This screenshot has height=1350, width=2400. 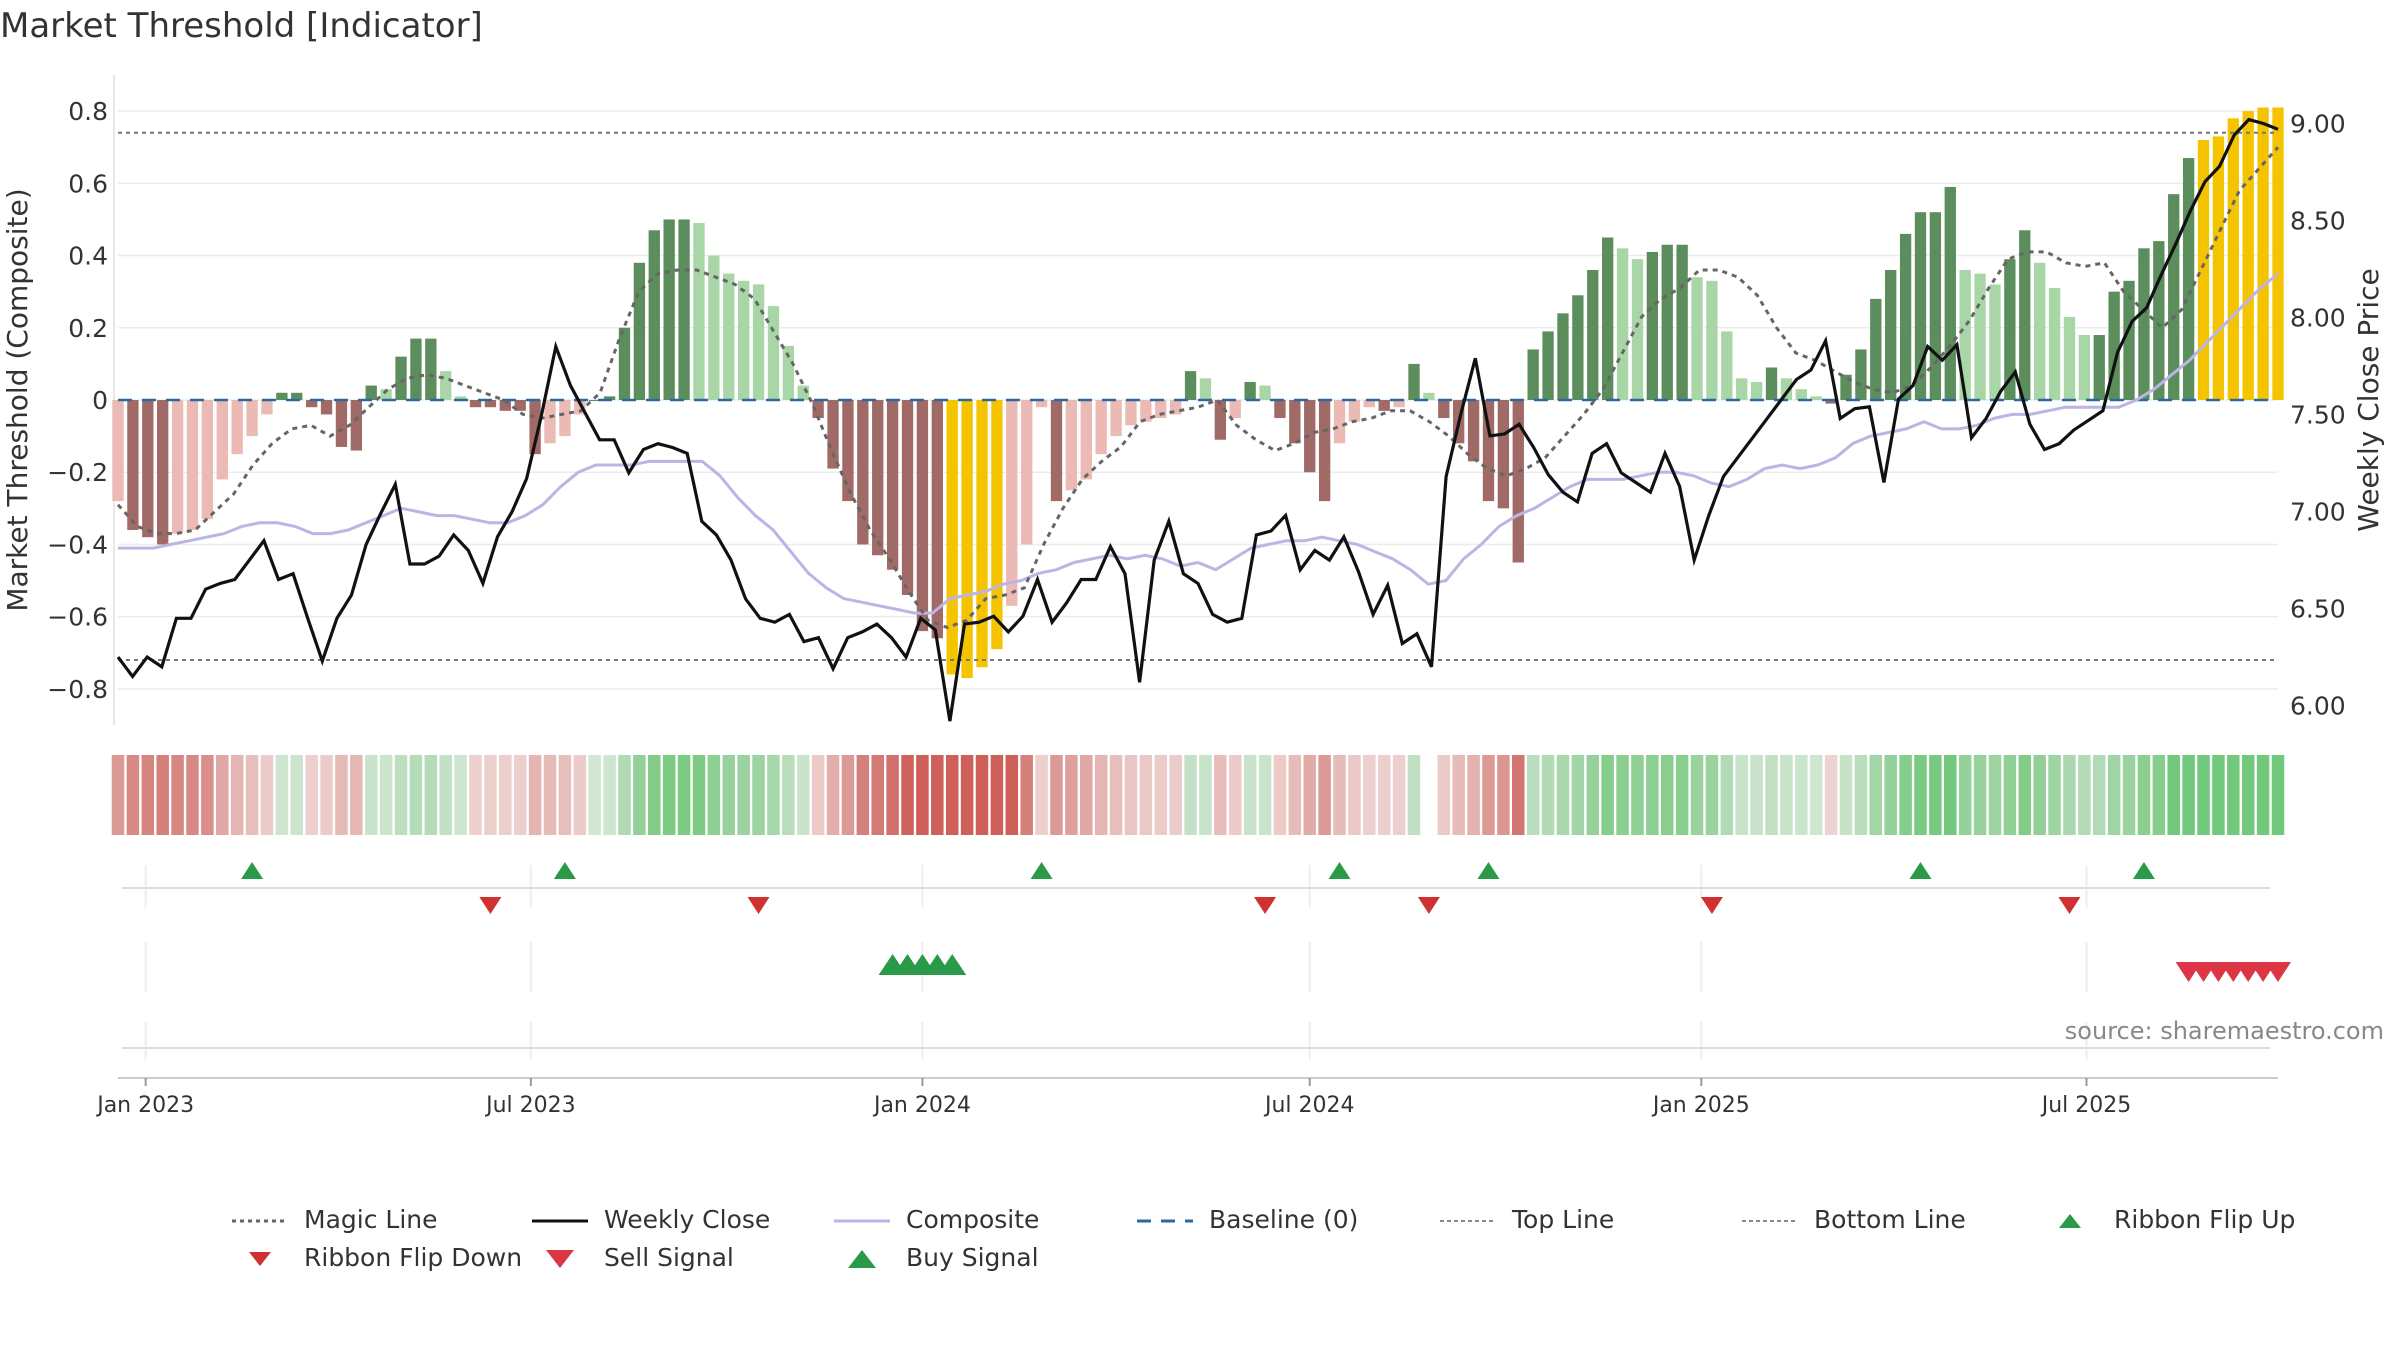 I want to click on legend-label: Baseline (0), so click(x=1284, y=1219).